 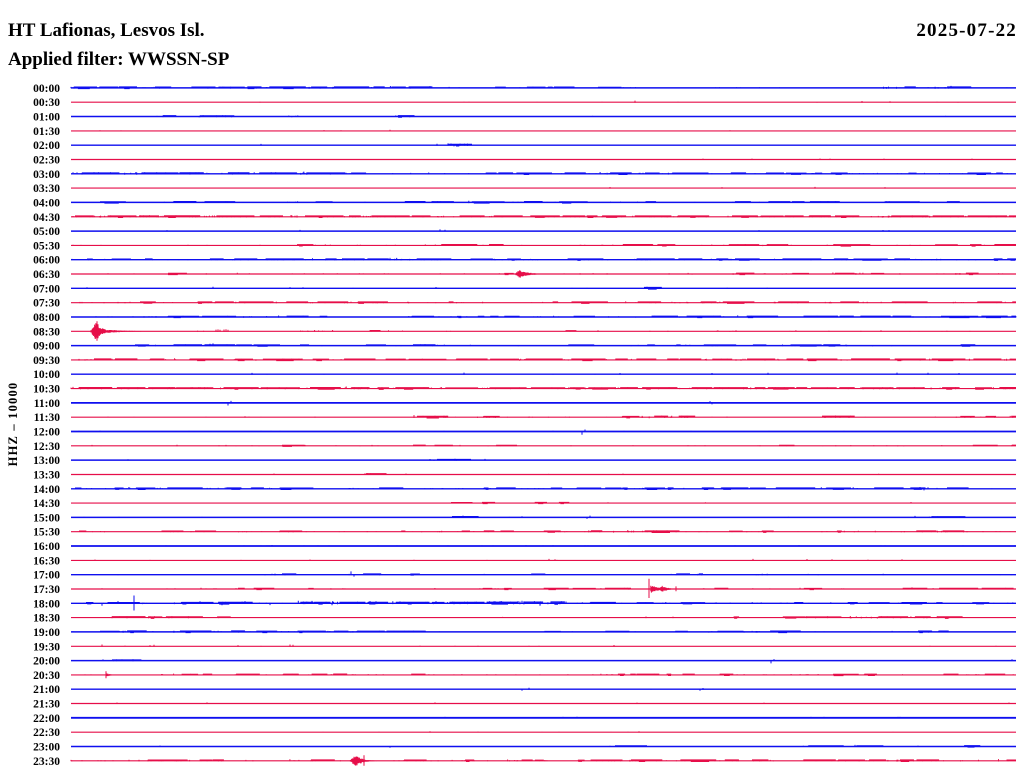 What do you see at coordinates (46, 261) in the screenshot?
I see `svg-text: 06:00` at bounding box center [46, 261].